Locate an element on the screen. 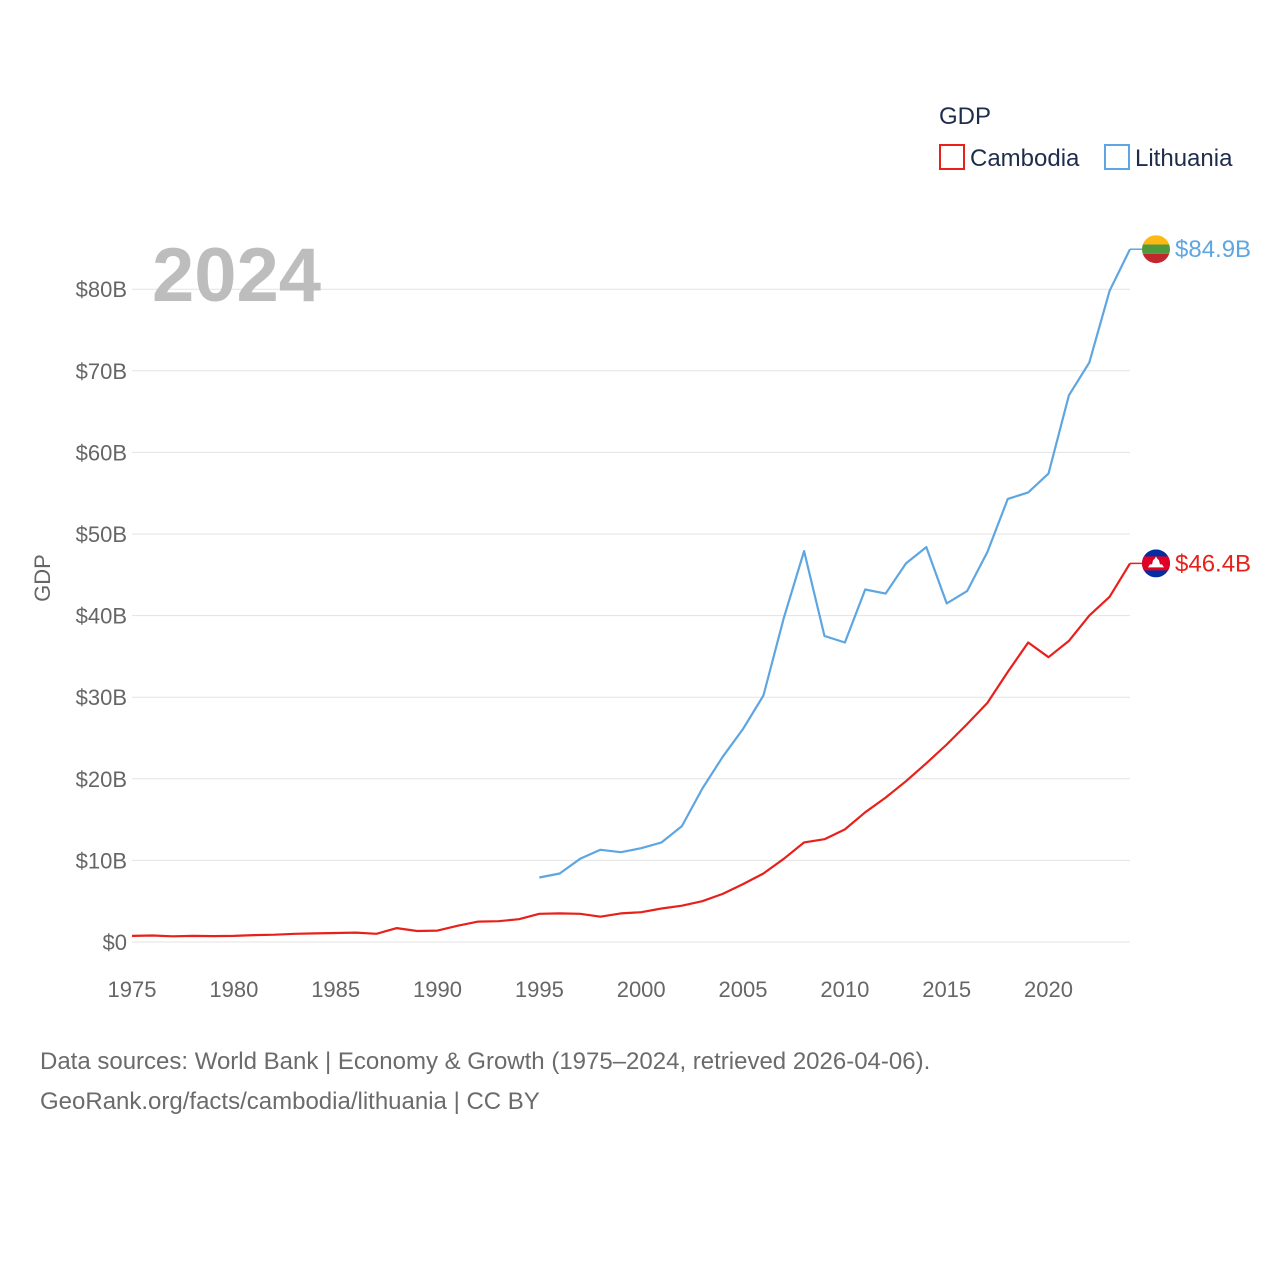 The width and height of the screenshot is (1280, 1280). y-tick-label: $30B is located at coordinates (101, 697).